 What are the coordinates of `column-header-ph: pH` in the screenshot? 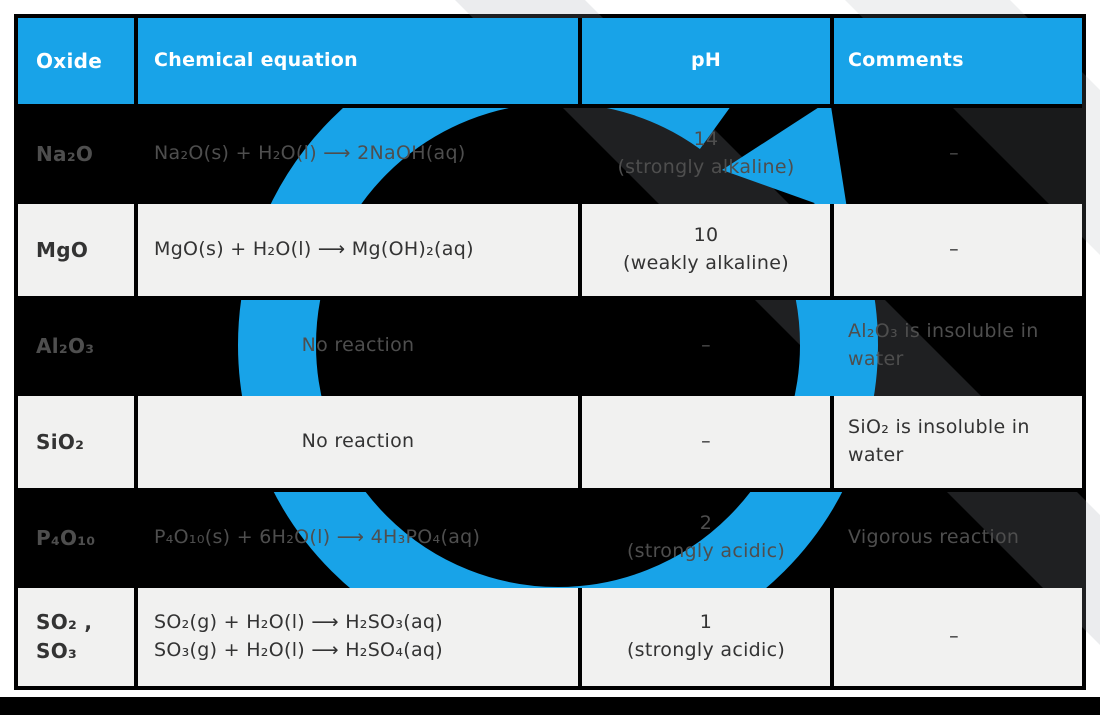 It's located at (708, 63).